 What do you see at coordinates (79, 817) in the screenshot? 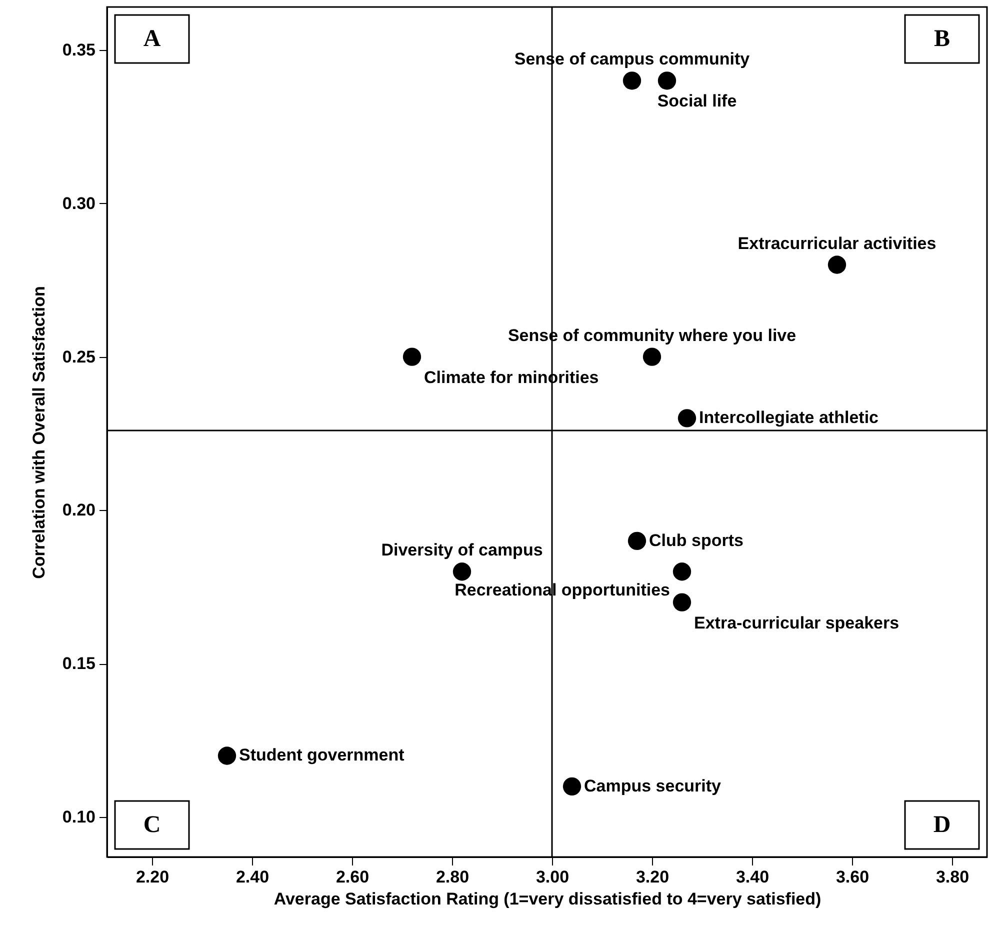
I see `y-tick-label: 0.10` at bounding box center [79, 817].